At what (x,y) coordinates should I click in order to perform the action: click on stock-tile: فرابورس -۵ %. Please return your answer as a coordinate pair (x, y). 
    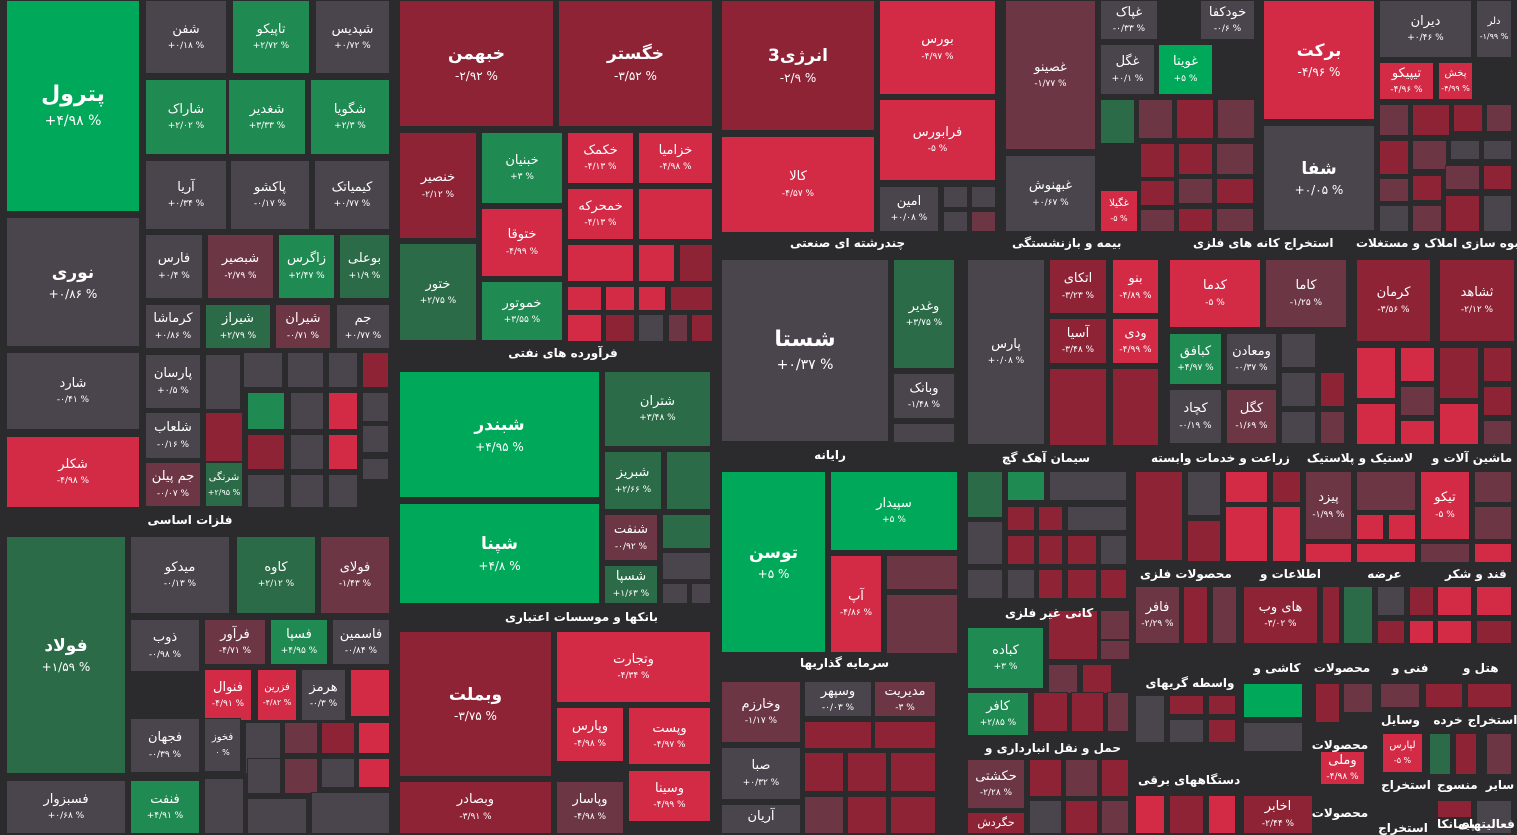
    Looking at the image, I should click on (937, 140).